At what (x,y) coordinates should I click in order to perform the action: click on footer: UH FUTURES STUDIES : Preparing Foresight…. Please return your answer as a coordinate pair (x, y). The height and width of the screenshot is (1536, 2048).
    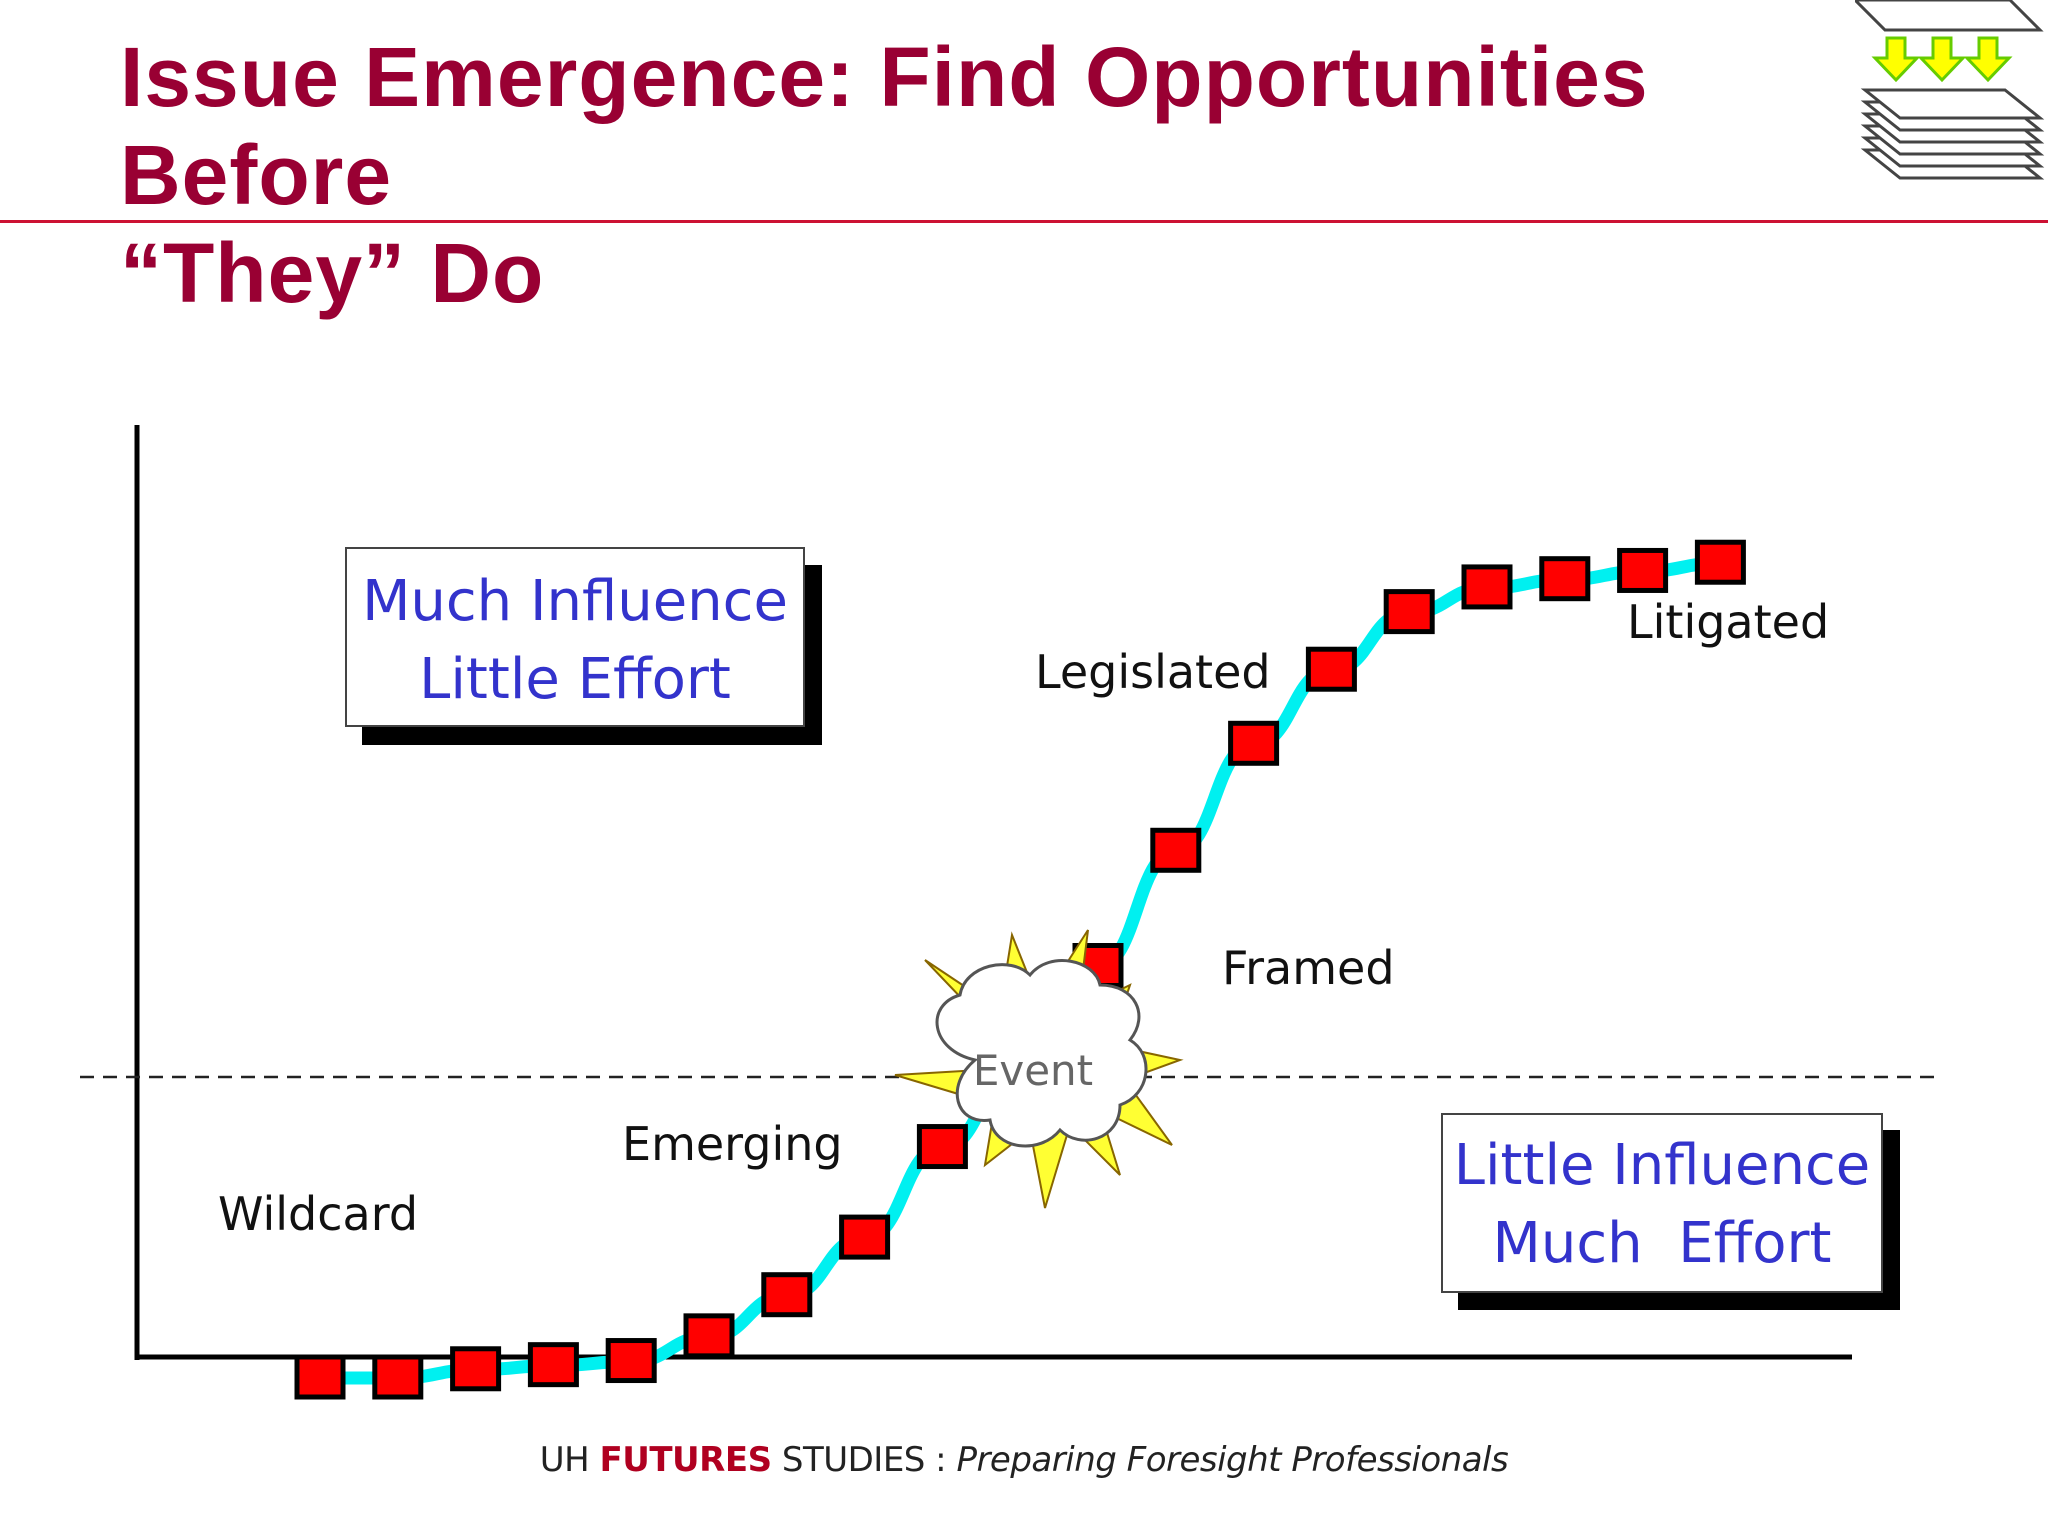
    Looking at the image, I should click on (1024, 1460).